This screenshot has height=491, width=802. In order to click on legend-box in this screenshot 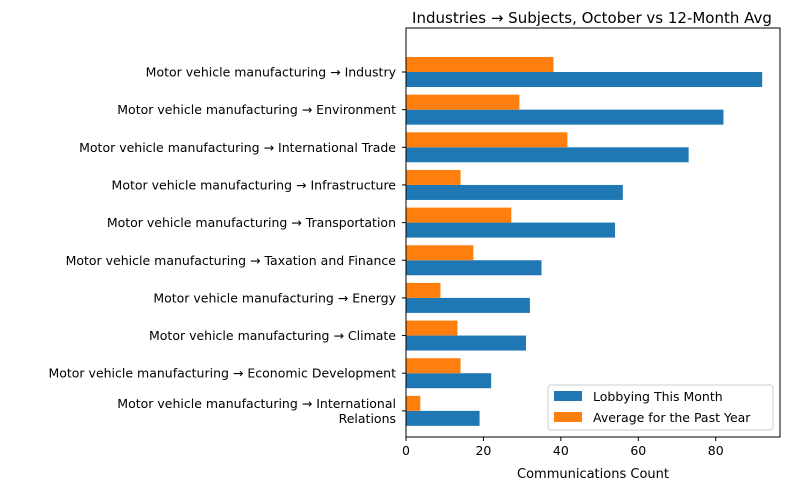, I will do `click(660, 407)`.